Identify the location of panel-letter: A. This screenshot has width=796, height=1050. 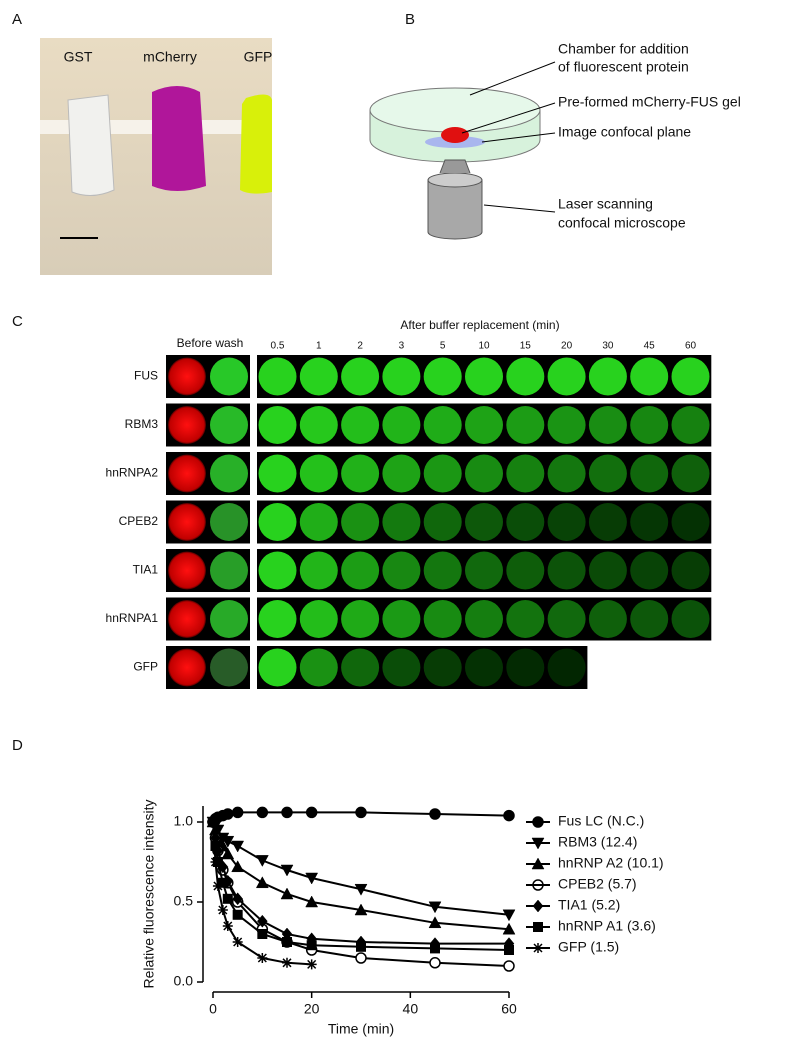
(17, 19).